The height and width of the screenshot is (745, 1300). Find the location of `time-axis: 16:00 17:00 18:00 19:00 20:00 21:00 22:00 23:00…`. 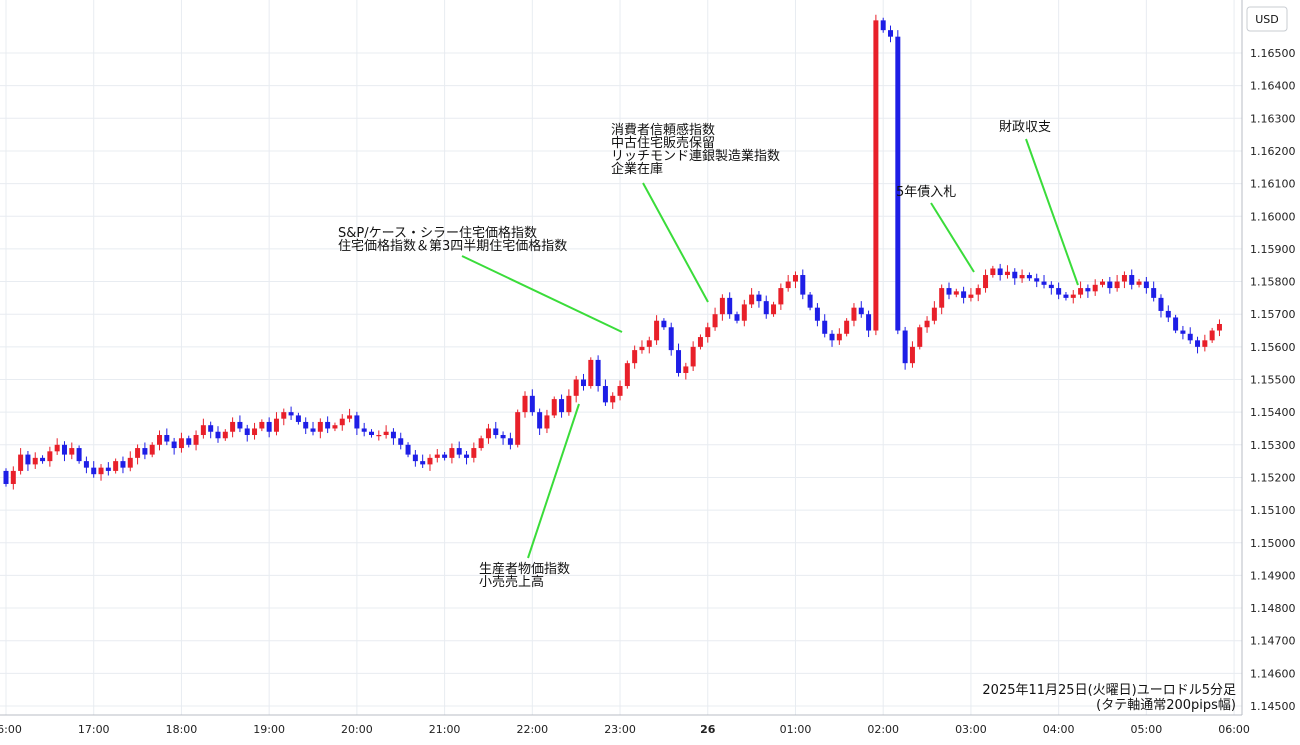

time-axis: 16:00 17:00 18:00 19:00 20:00 21:00 22:00 23:00… is located at coordinates (625, 729).